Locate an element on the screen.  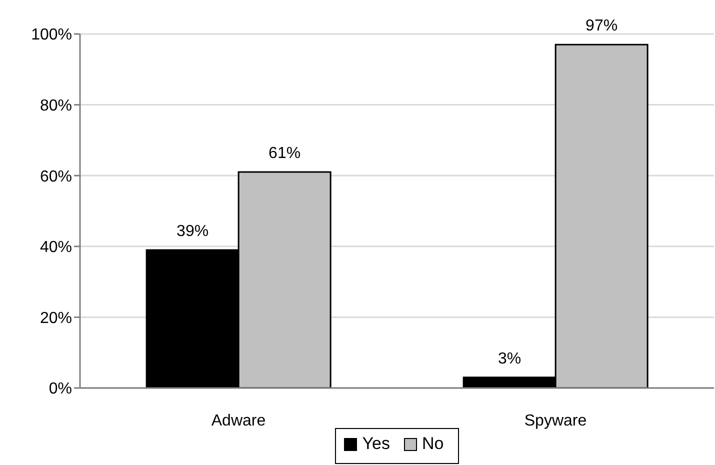
legend-label: Yes is located at coordinates (375, 444).